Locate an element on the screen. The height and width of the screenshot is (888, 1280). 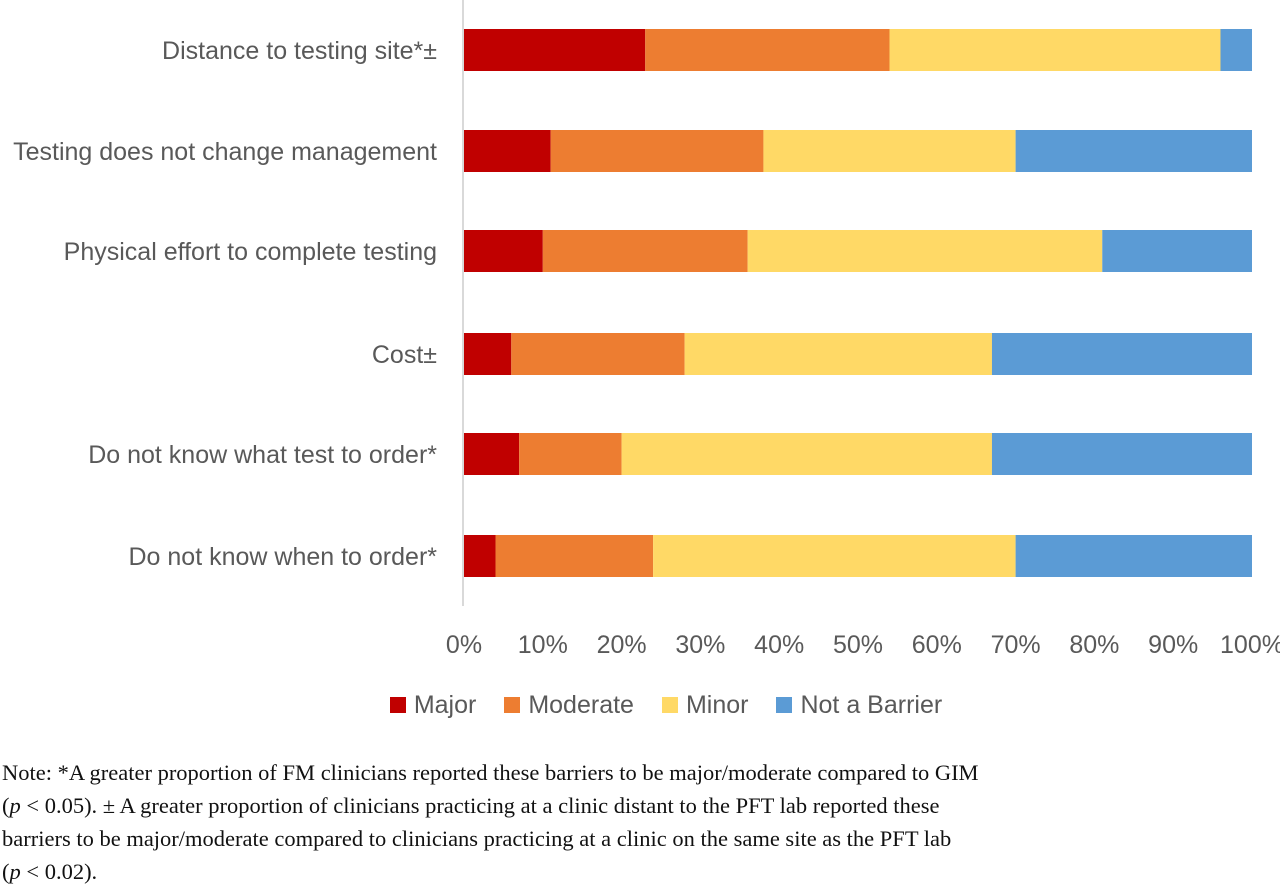
legend-item-moderate: Moderate is located at coordinates (569, 705).